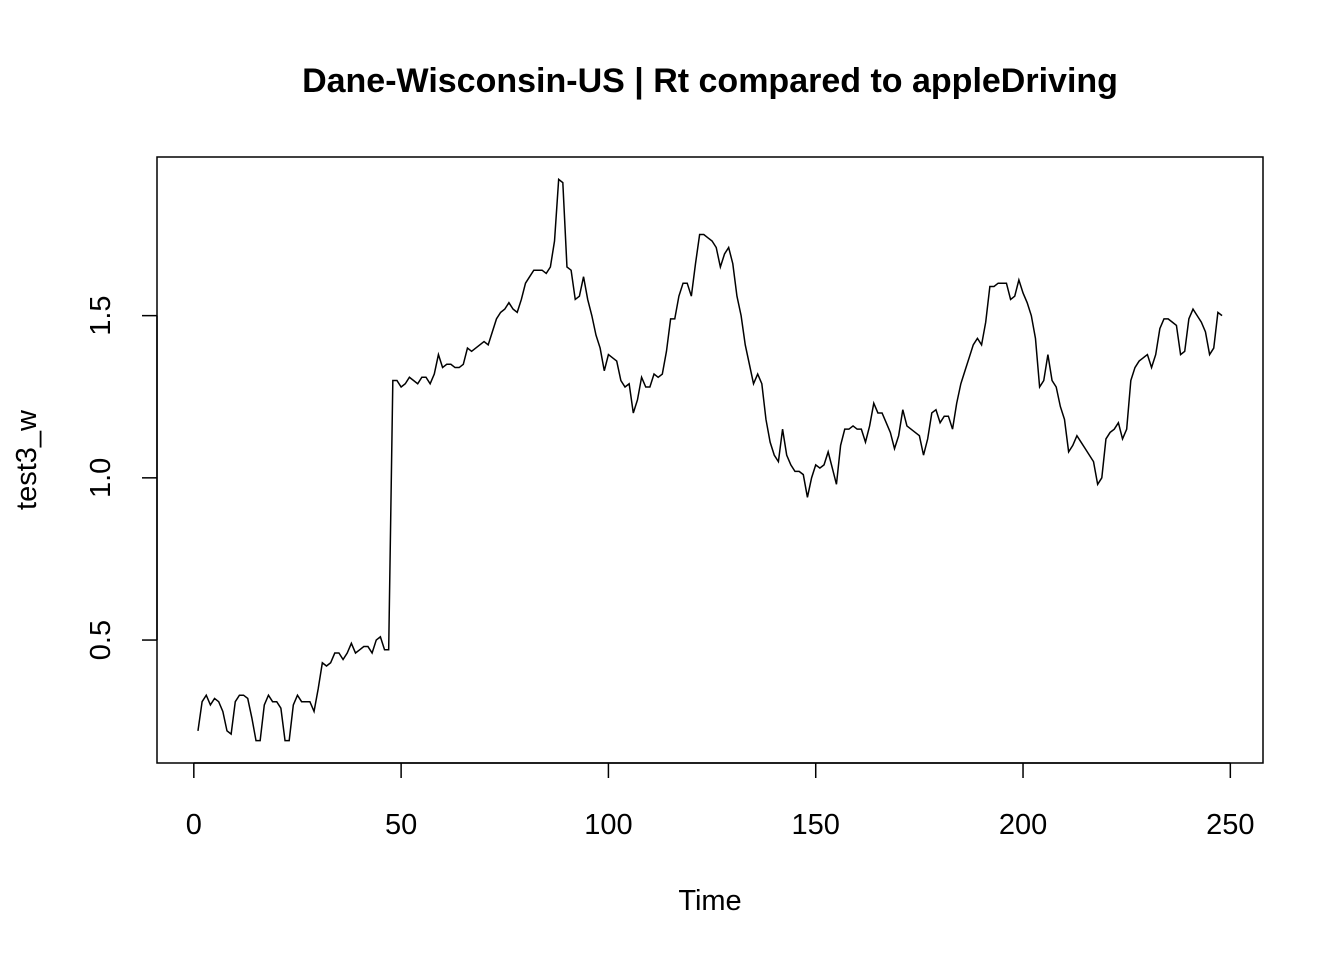  I want to click on x-tick-label: 0, so click(194, 825).